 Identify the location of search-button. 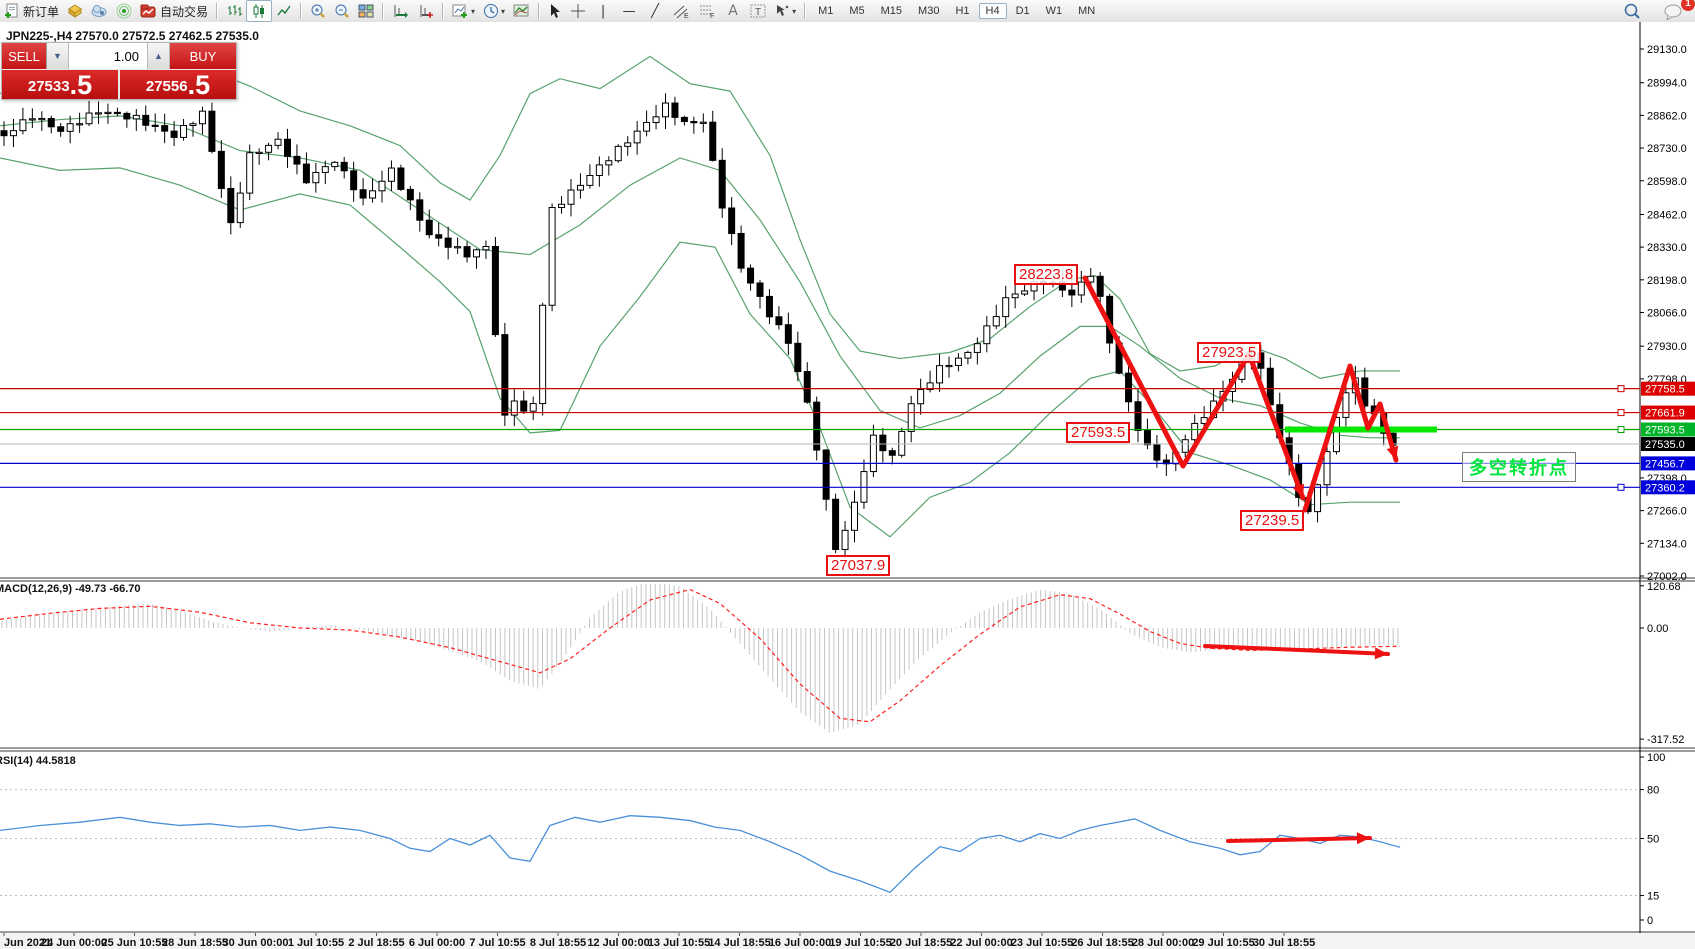
(1632, 11).